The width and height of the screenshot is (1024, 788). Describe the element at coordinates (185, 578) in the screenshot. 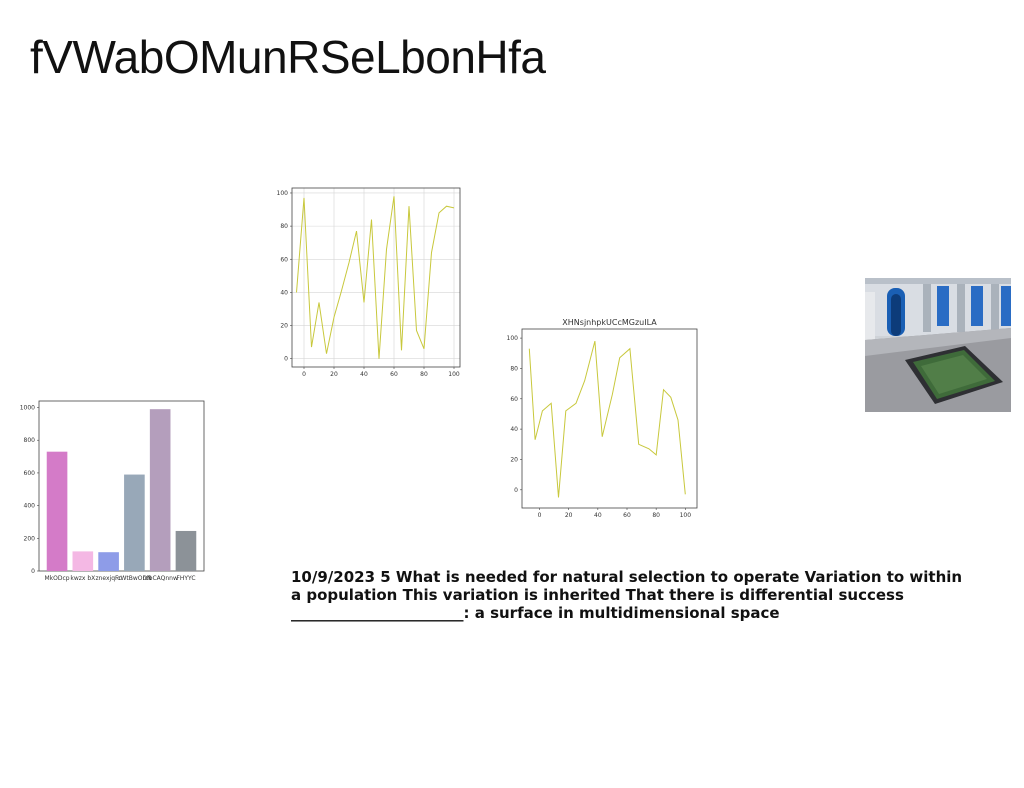

I see `bar-chart-xtick-label-5: FHYYC` at that location.